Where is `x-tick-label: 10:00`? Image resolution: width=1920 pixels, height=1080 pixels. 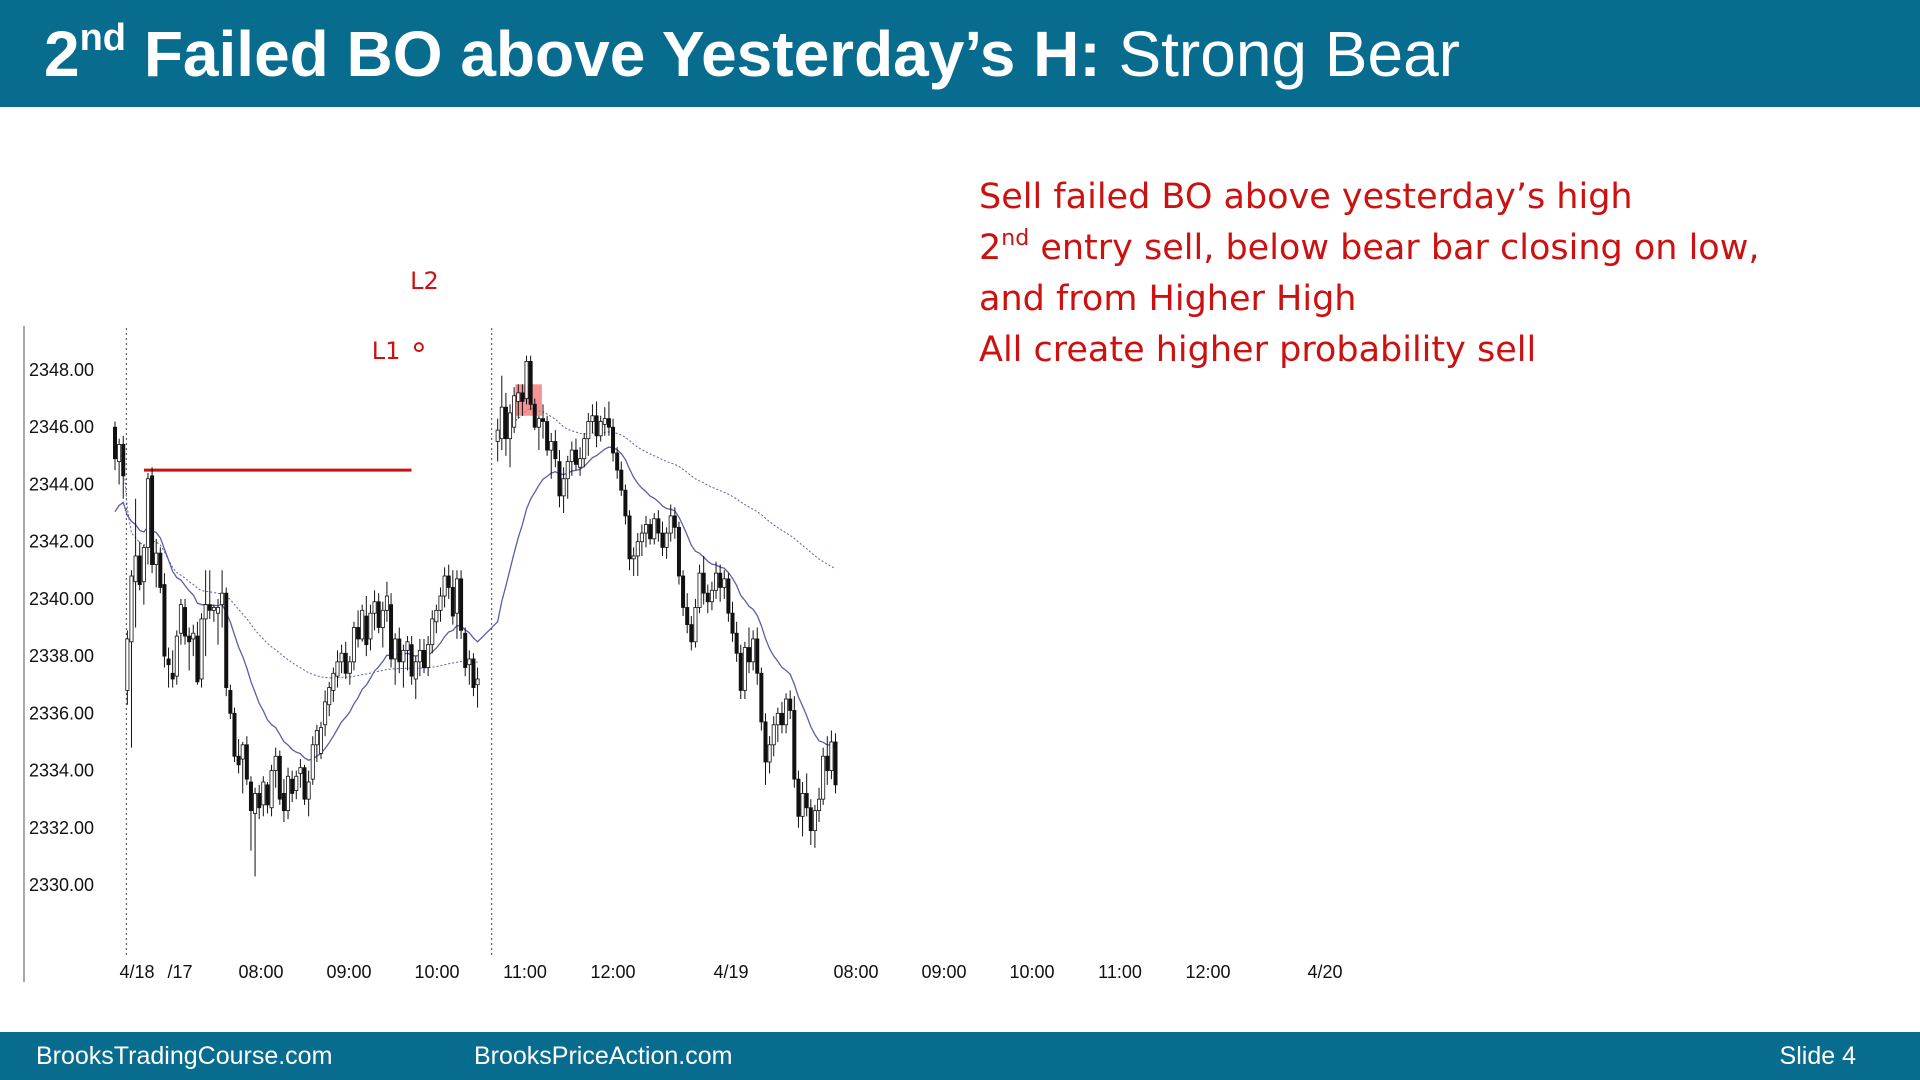
x-tick-label: 10:00 is located at coordinates (1031, 972).